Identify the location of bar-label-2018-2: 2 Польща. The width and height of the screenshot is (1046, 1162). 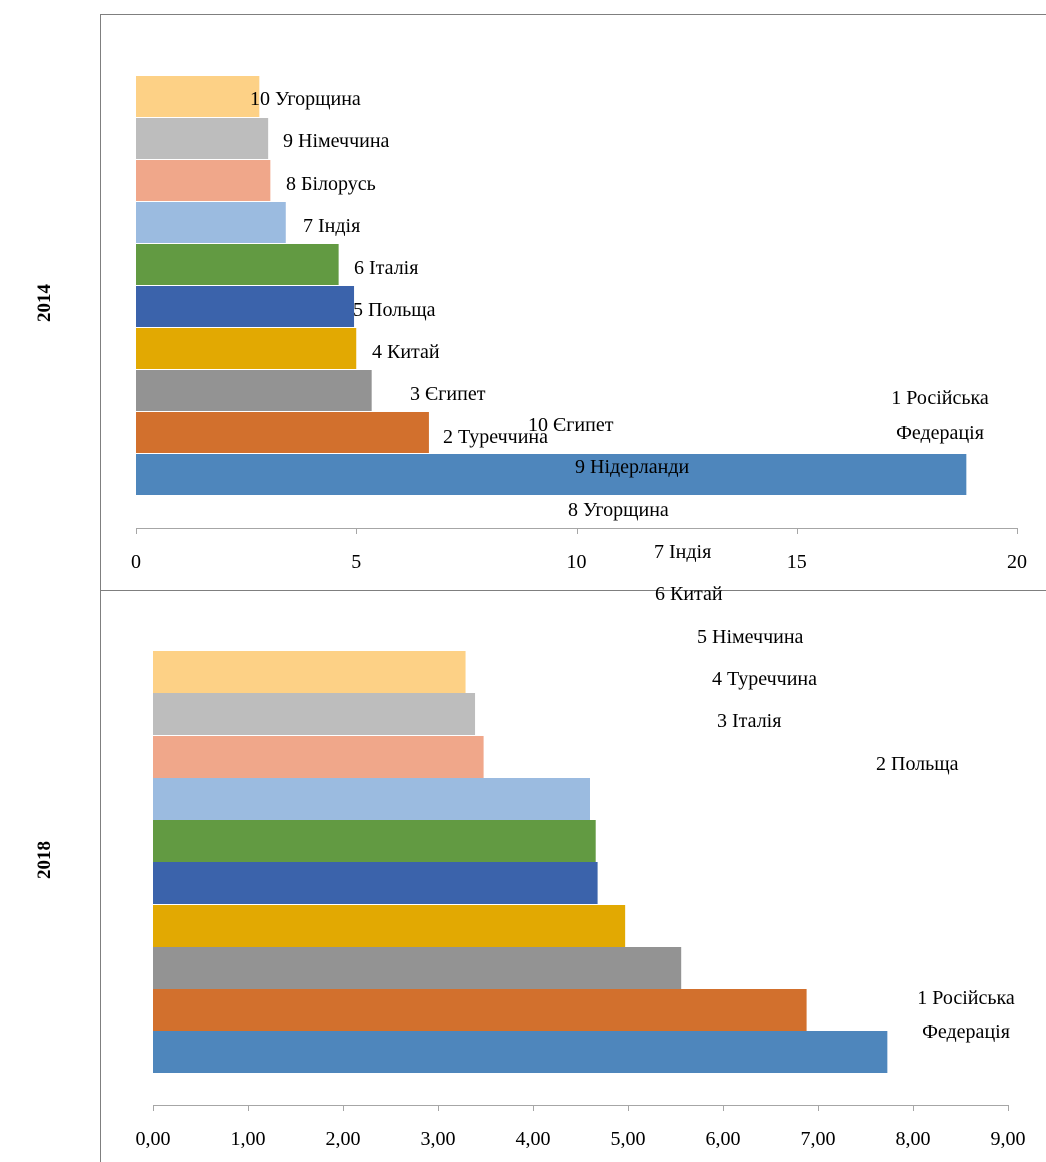
(917, 764).